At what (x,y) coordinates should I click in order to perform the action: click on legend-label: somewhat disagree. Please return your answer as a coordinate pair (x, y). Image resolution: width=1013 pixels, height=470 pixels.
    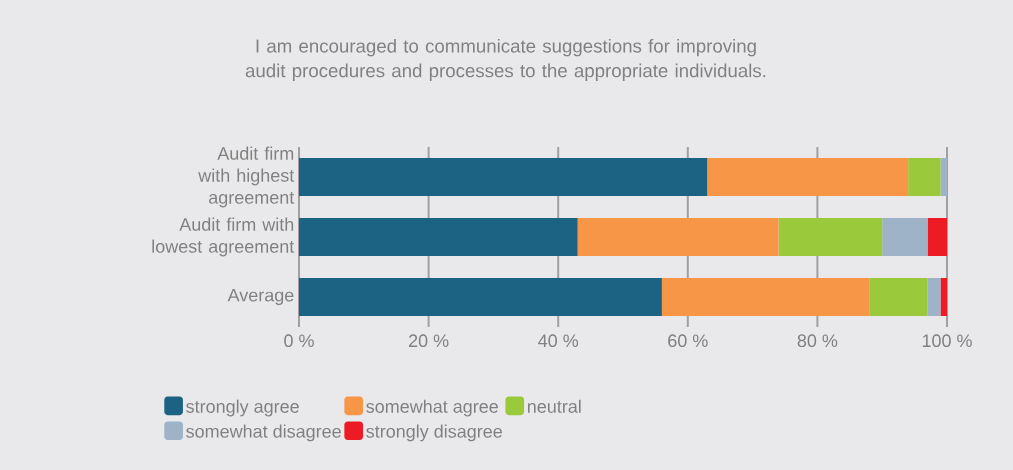
    Looking at the image, I should click on (263, 433).